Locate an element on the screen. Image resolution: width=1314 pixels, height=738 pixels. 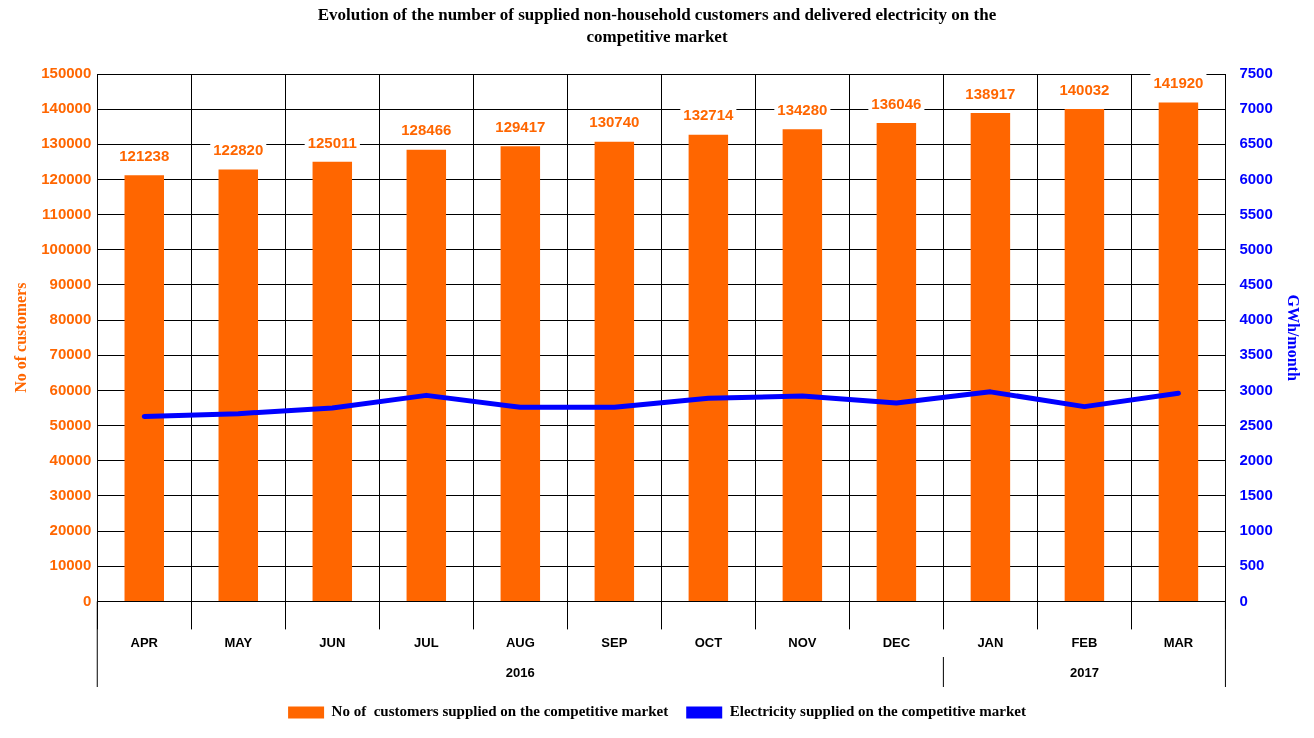
y-tick-label: 50000 is located at coordinates (70, 424).